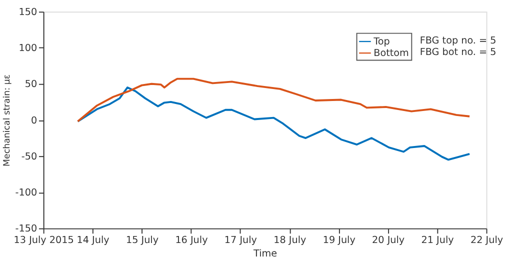 The image size is (520, 269). I want to click on x-tick-label: 14 July, so click(93, 240).